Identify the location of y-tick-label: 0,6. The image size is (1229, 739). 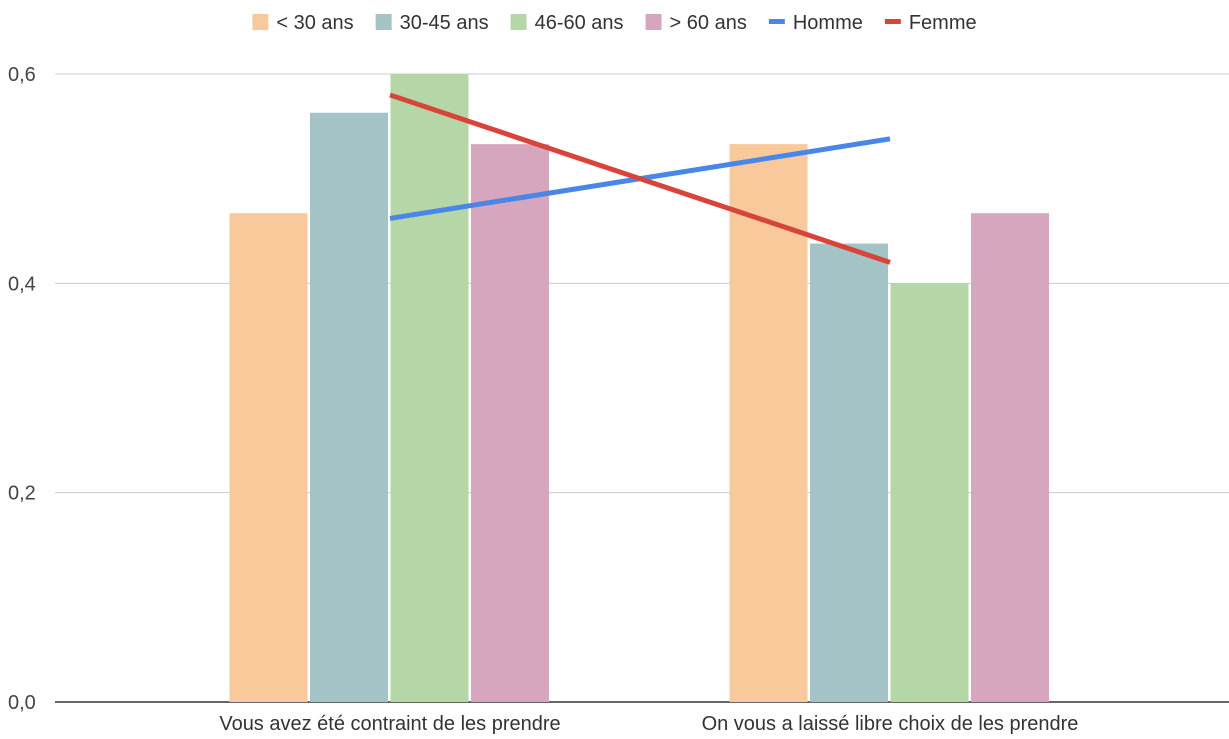
(22, 75).